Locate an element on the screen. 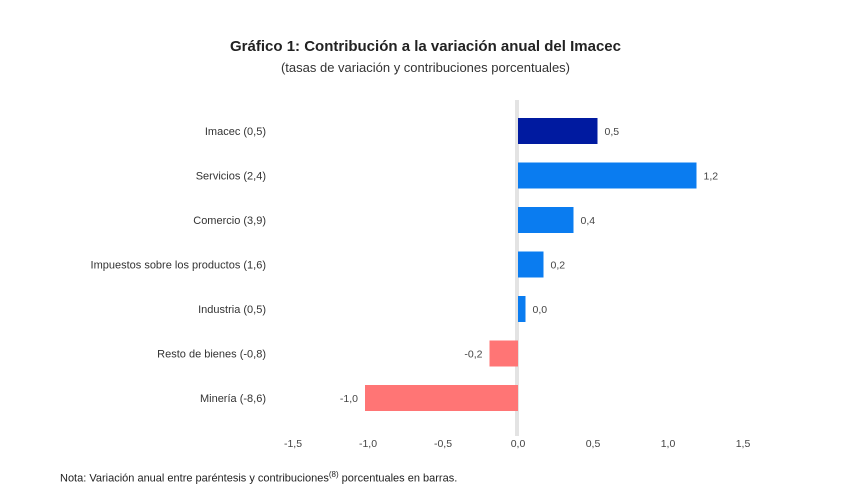  value-label: 1,2 is located at coordinates (711, 177).